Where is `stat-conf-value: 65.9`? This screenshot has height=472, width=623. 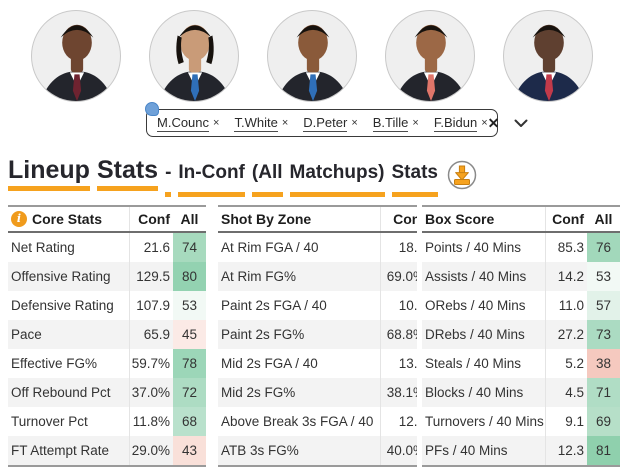
stat-conf-value: 65.9 is located at coordinates (151, 334).